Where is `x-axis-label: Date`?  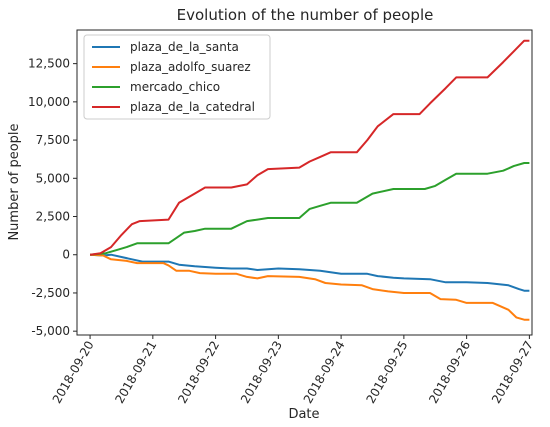 x-axis-label: Date is located at coordinates (303, 414).